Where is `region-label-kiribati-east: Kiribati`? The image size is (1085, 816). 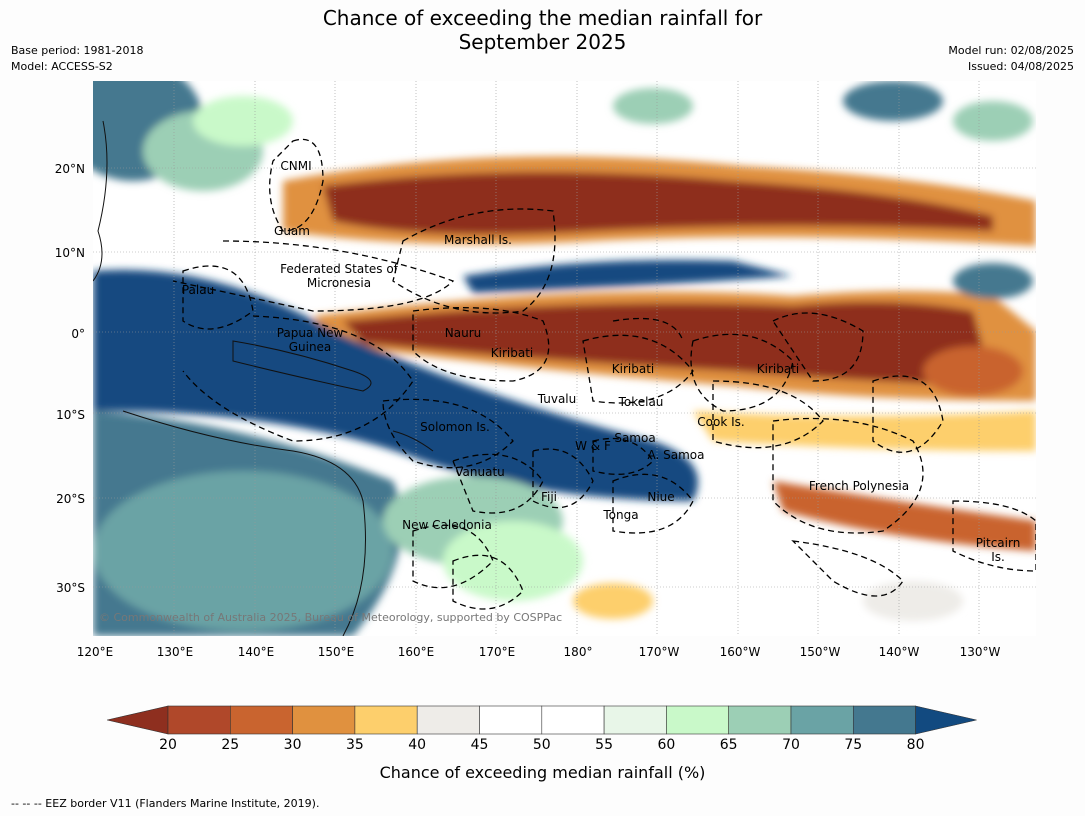 region-label-kiribati-east: Kiribati is located at coordinates (778, 369).